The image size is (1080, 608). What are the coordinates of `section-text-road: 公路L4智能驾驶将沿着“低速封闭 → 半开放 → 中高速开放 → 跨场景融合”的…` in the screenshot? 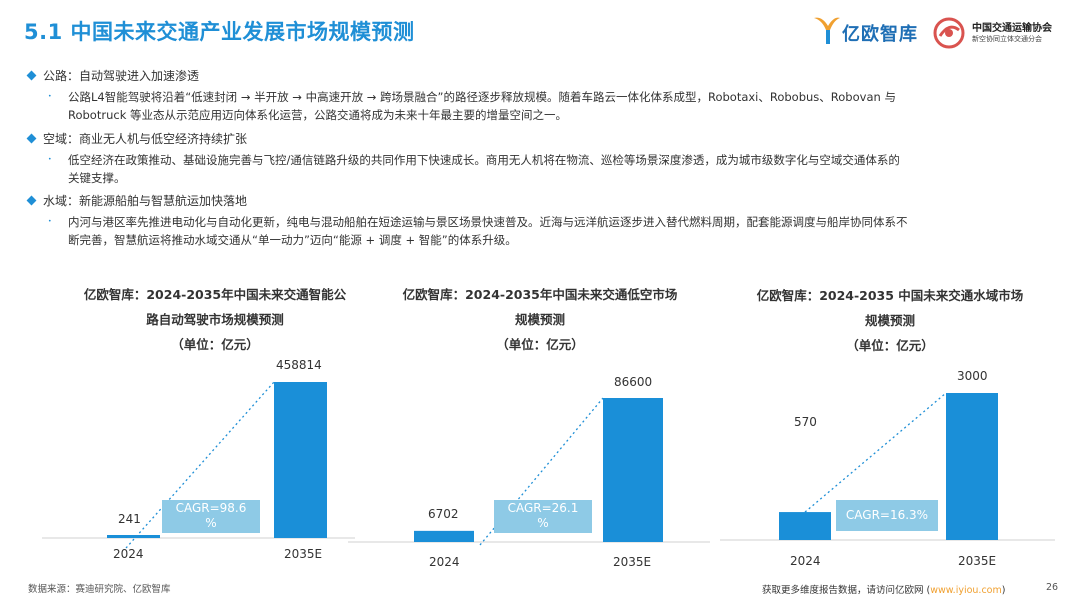 It's located at (482, 106).